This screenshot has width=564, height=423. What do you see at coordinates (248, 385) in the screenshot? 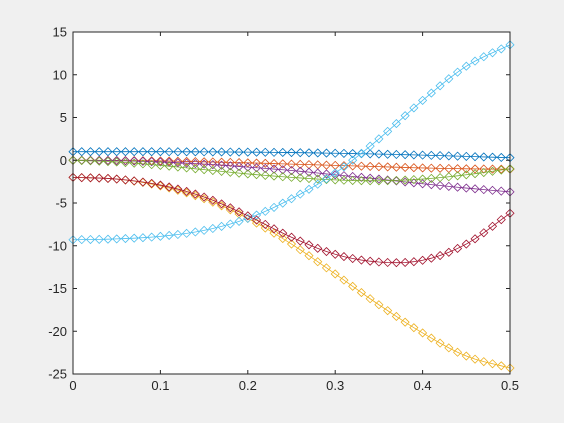
I see `x-tick-label: 0.2` at bounding box center [248, 385].